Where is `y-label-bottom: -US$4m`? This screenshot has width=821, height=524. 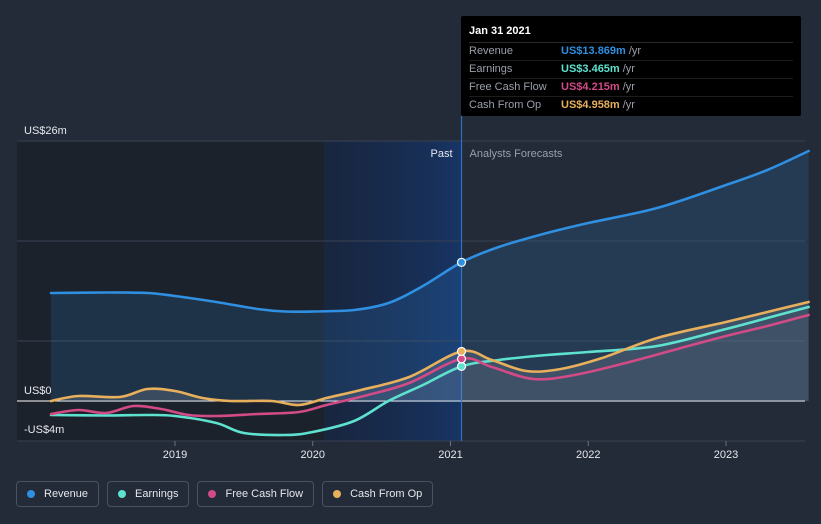
y-label-bottom: -US$4m is located at coordinates (44, 430).